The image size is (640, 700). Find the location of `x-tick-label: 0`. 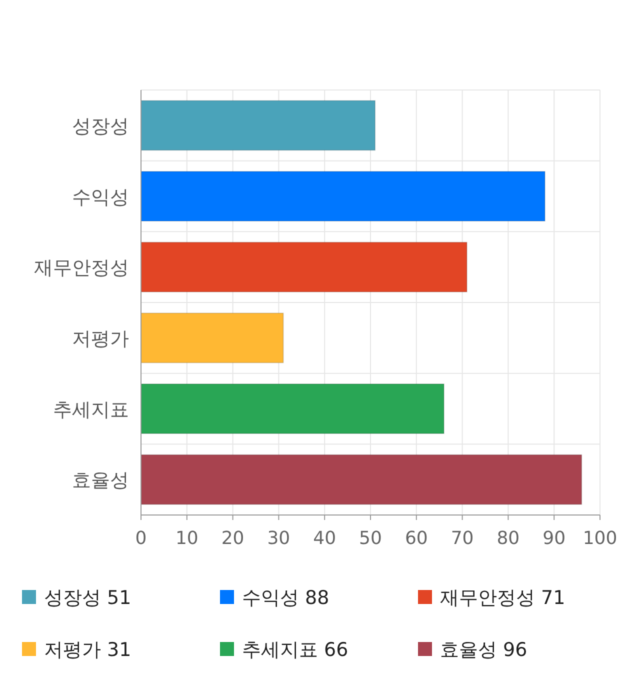

x-tick-label: 0 is located at coordinates (141, 538).